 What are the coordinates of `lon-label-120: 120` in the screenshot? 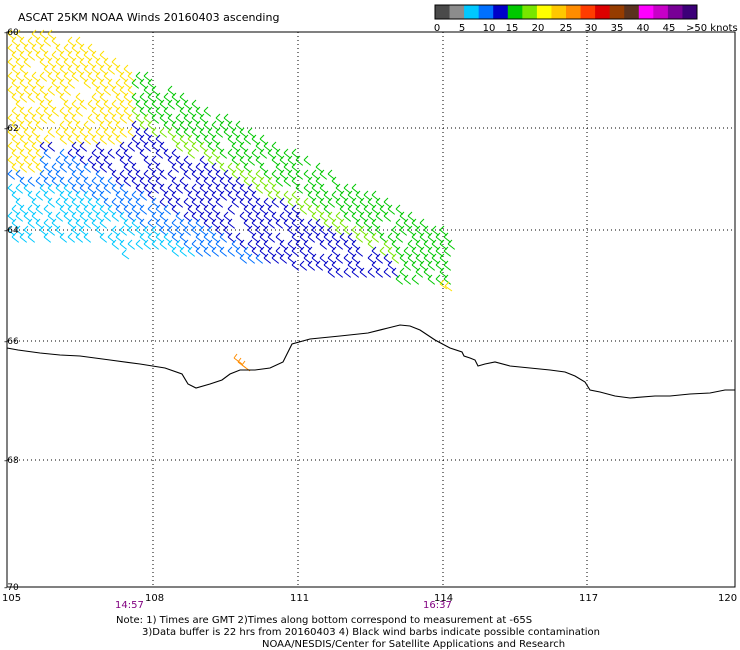 It's located at (727, 598).